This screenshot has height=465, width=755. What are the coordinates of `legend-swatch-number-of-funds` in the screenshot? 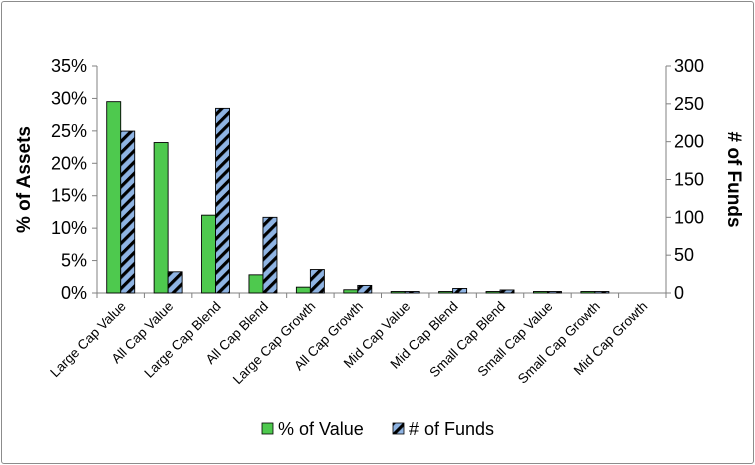 It's located at (398, 428).